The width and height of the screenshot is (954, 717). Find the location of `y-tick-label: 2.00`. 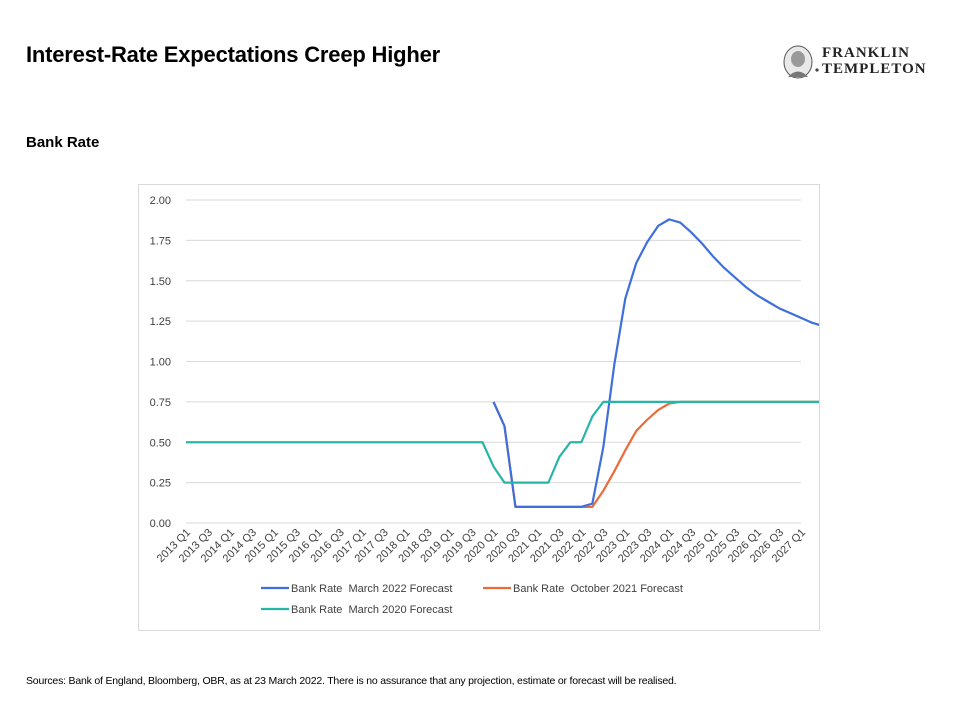

y-tick-label: 2.00 is located at coordinates (160, 201).